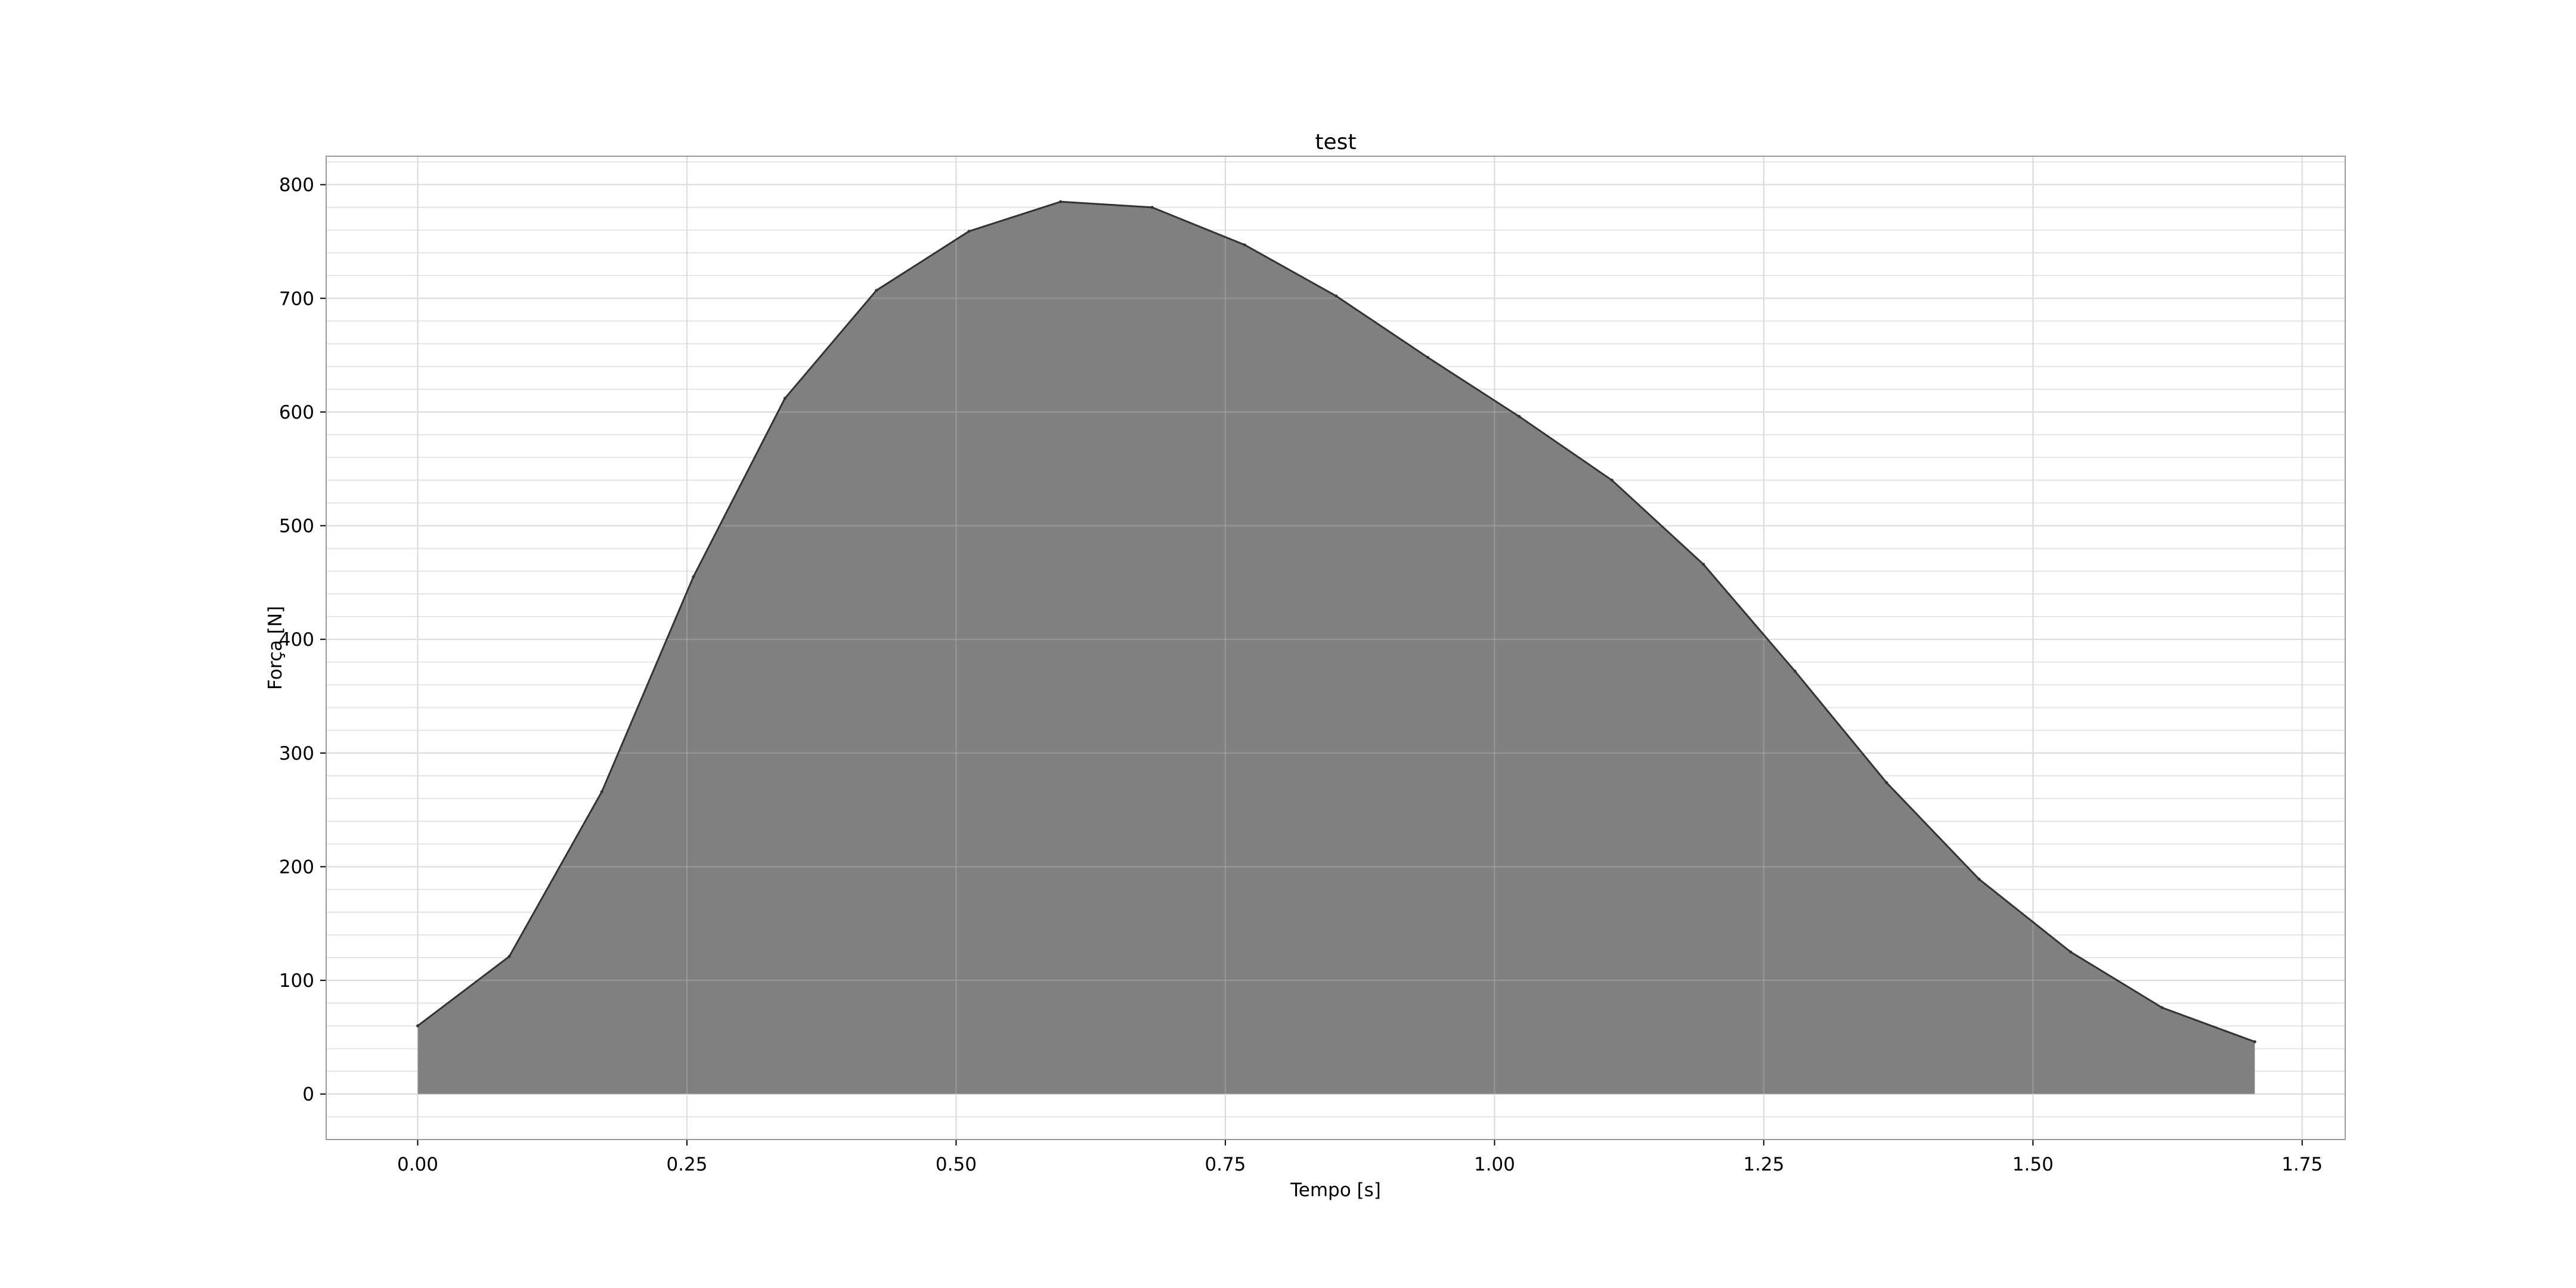  Describe the element at coordinates (297, 754) in the screenshot. I see `y-tick-label: 300` at that location.